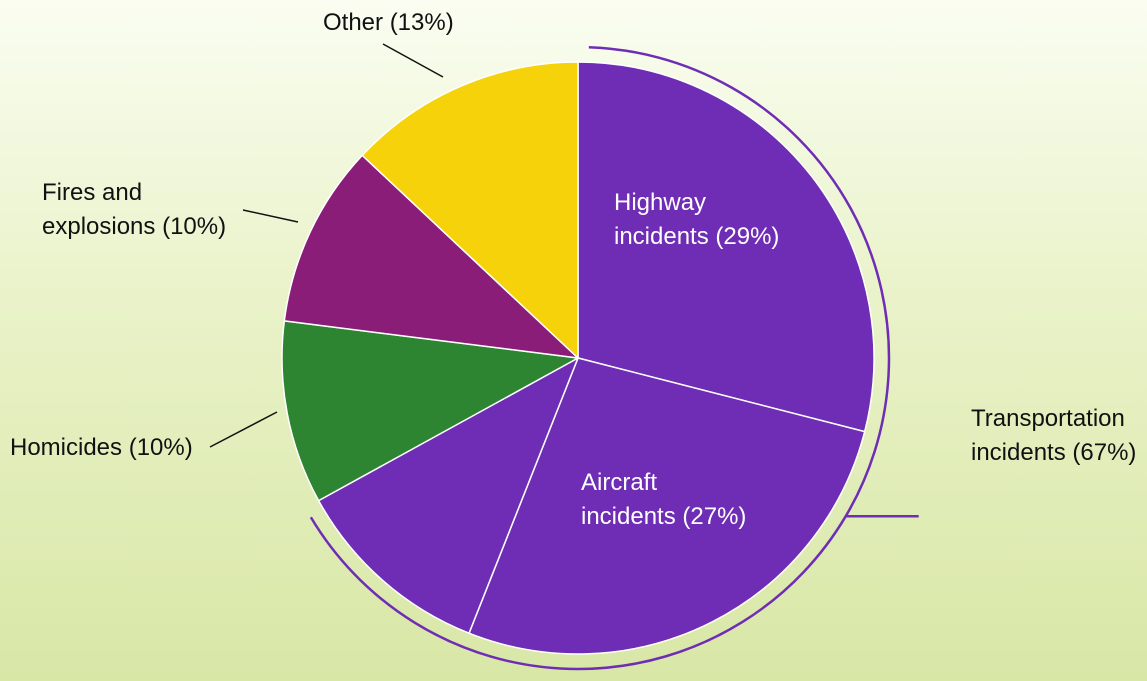 Image resolution: width=1147 pixels, height=681 pixels. I want to click on label-highway-incidents: Highway incidents (29%), so click(696, 219).